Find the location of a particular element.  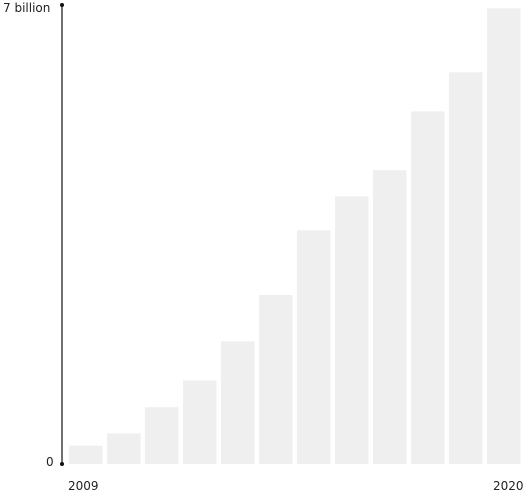

y-axis-top-dot is located at coordinates (62, 5).